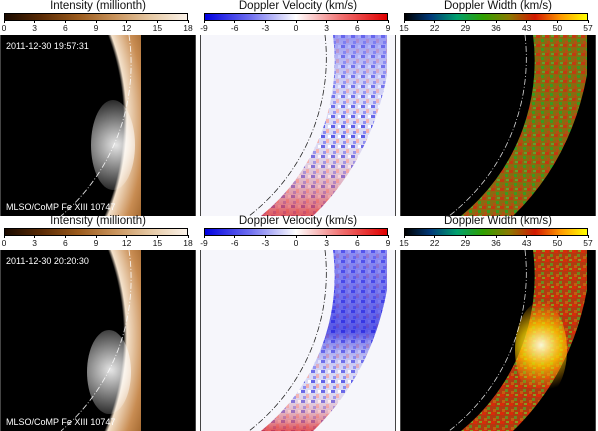  Describe the element at coordinates (47, 46) in the screenshot. I see `timestamp-label: 2011-12-30 19:57:31` at that location.